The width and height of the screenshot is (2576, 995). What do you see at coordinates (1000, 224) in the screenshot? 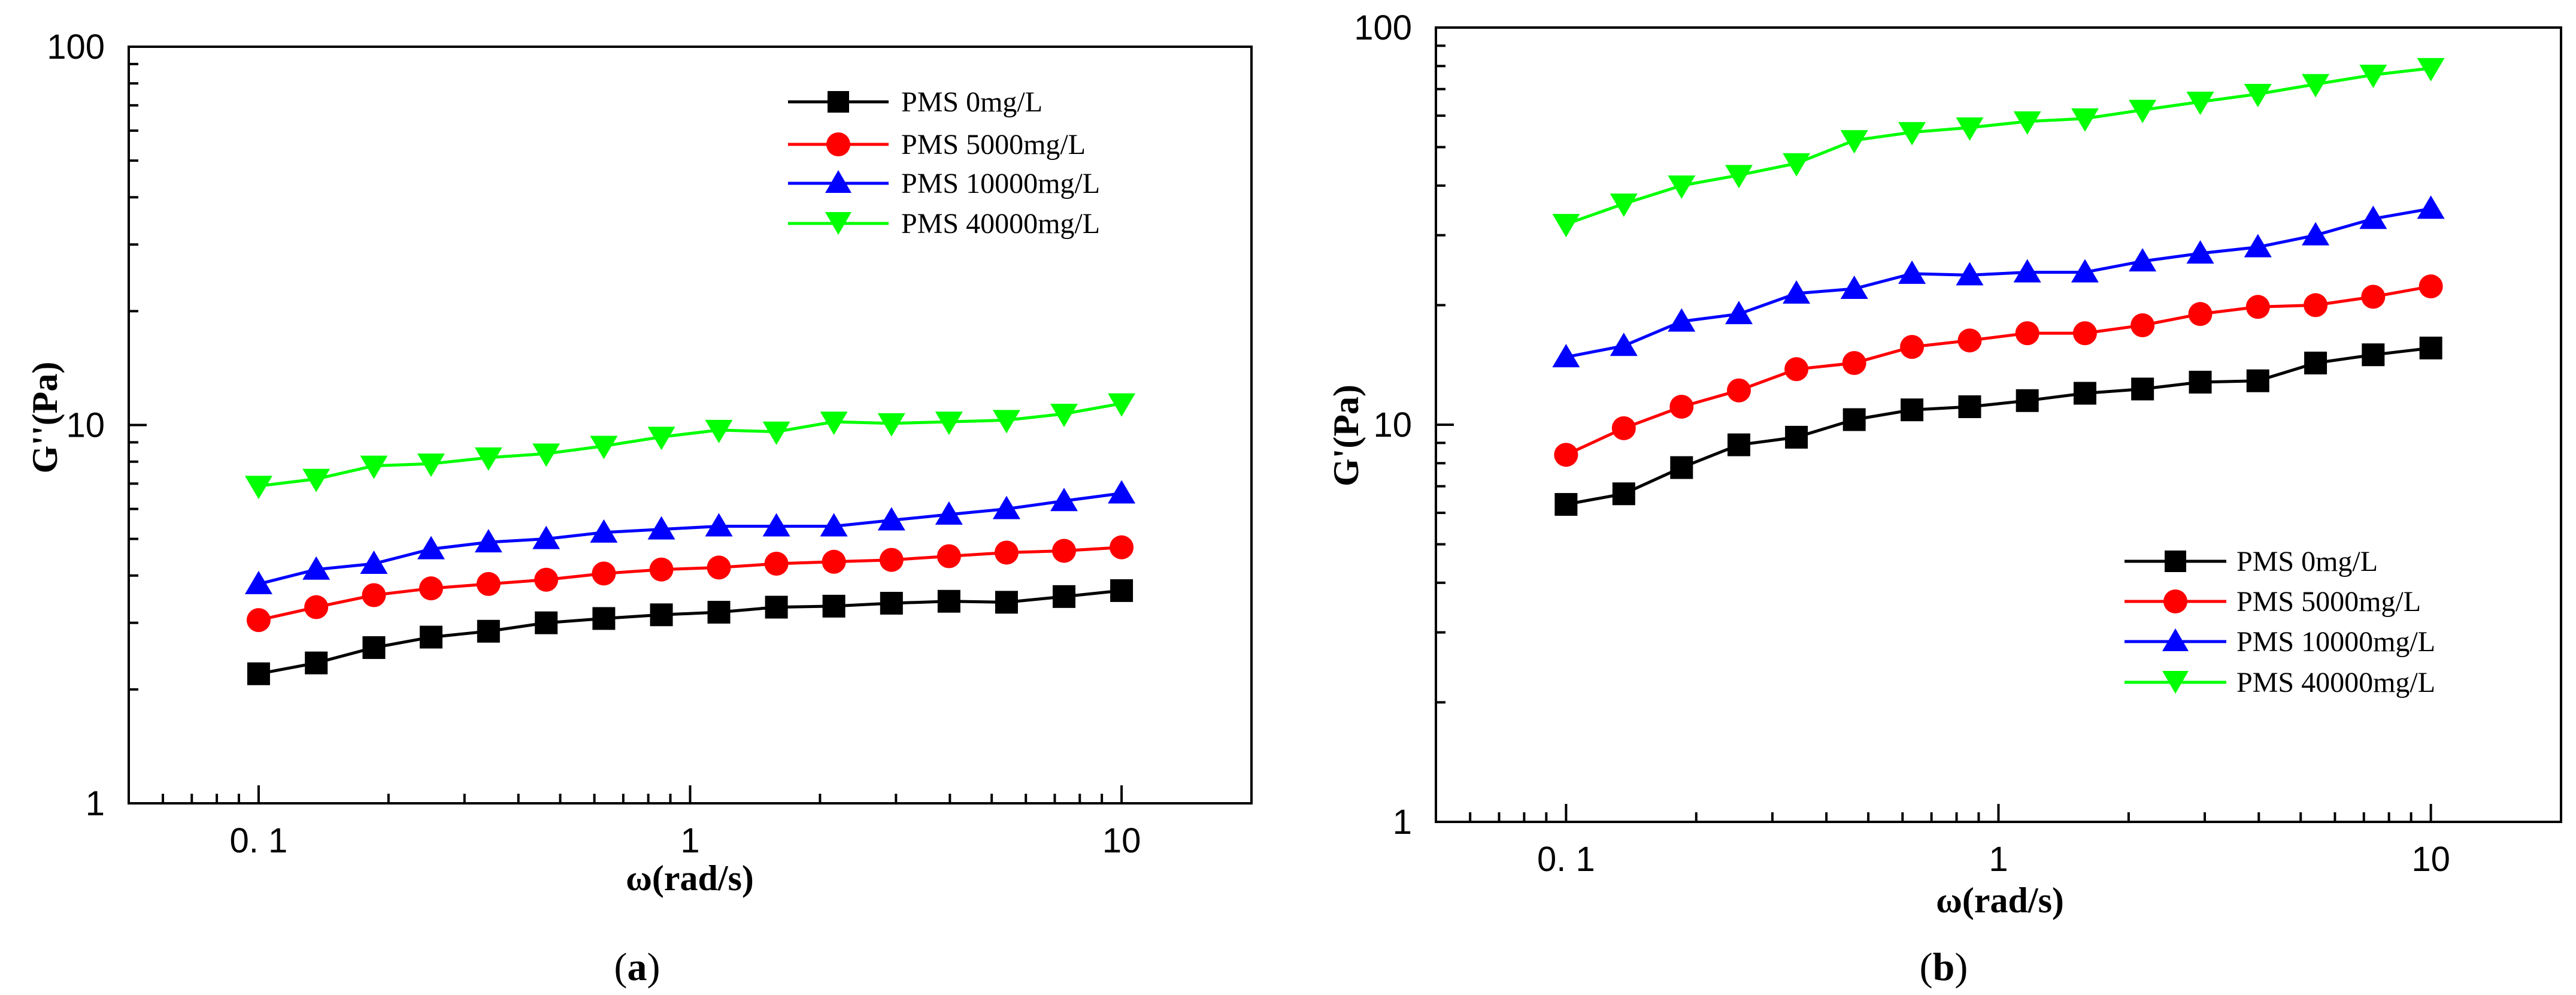
I see `legend-a-label-3: PMS 40000mg/L` at bounding box center [1000, 224].